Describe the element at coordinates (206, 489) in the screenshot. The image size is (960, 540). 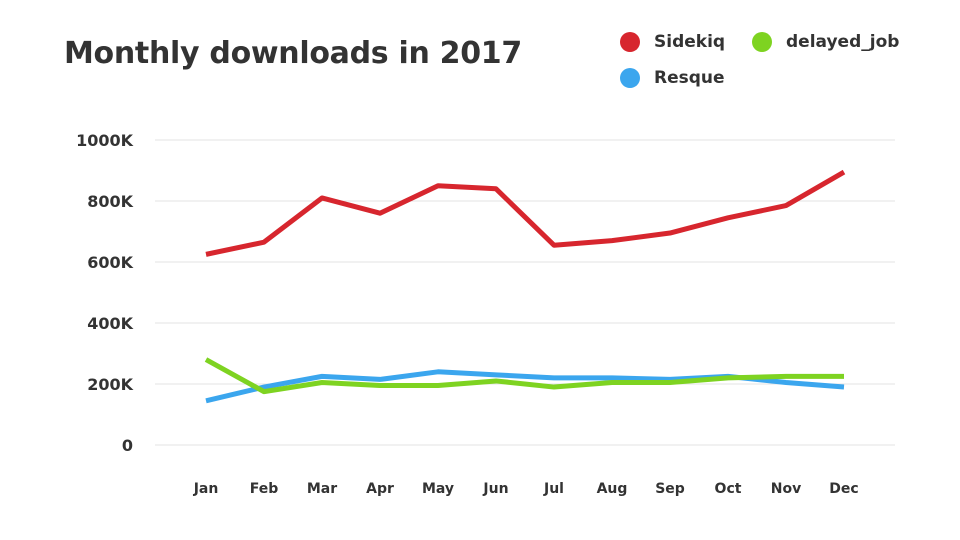
I see `x-tick-label: Jan` at that location.